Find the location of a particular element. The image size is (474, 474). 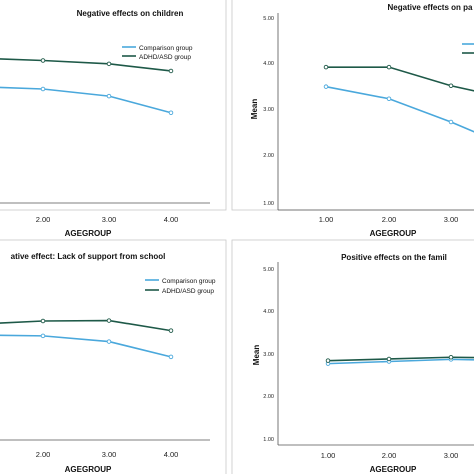

legend is located at coordinates (468, 48).